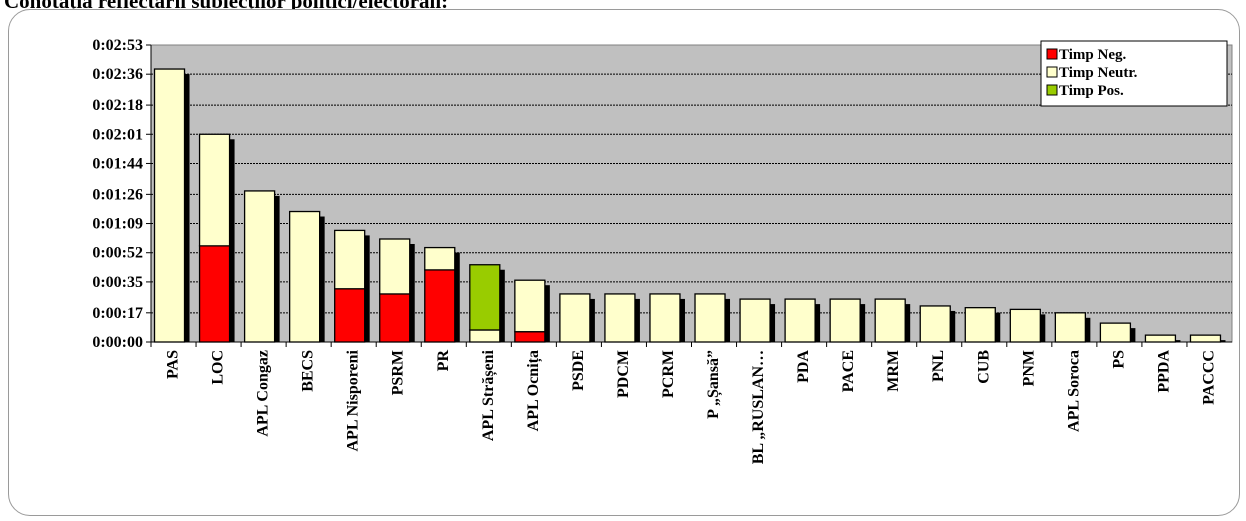 The image size is (1246, 521). What do you see at coordinates (218, 367) in the screenshot?
I see `category-label: LOC` at bounding box center [218, 367].